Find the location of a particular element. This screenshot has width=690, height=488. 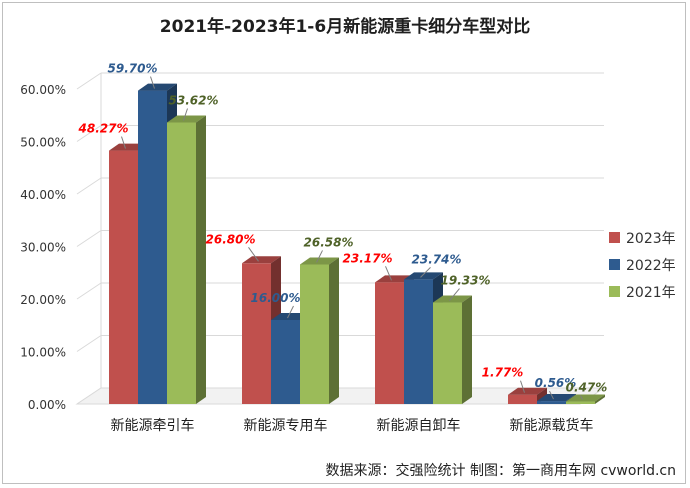

y-tick-label: 60.00% is located at coordinates (43, 90).